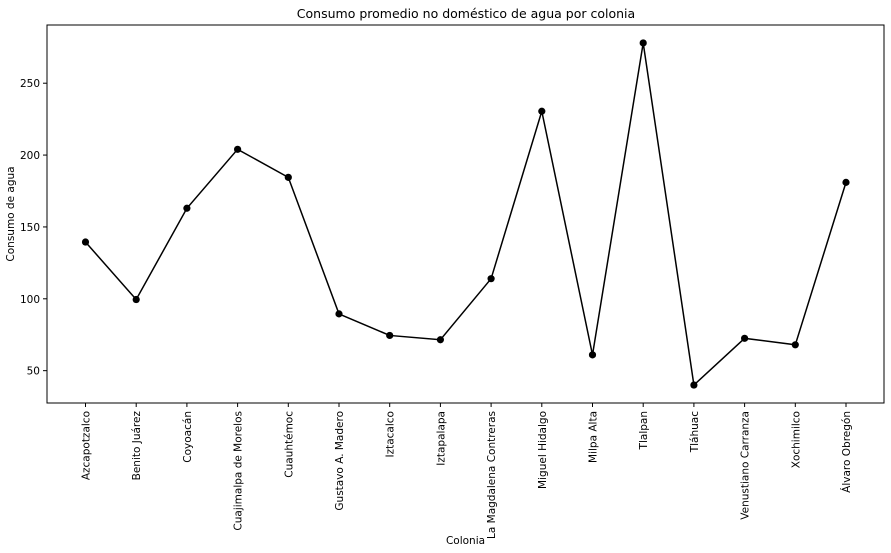 This screenshot has height=553, width=891. What do you see at coordinates (543, 450) in the screenshot?
I see `x-tick-label-9: Miguel Hidalgo` at bounding box center [543, 450].